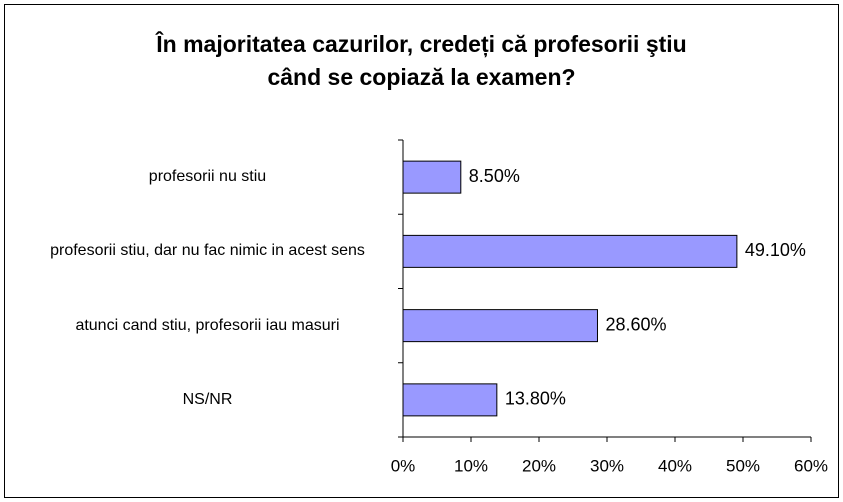  Describe the element at coordinates (607, 465) in the screenshot. I see `x-tick-label: 30%` at that location.